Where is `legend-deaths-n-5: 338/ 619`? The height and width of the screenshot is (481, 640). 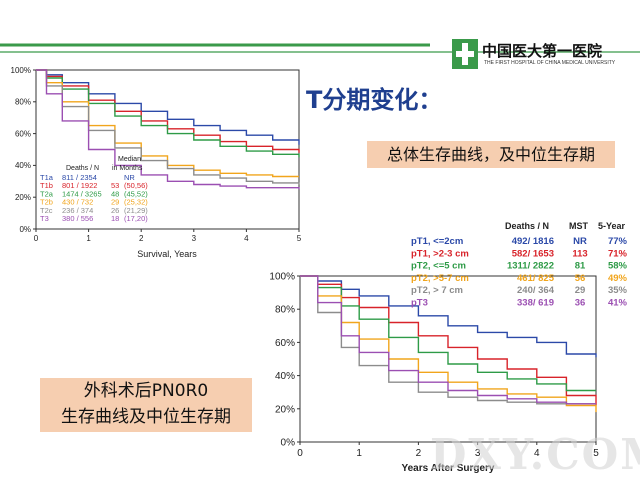
legend-deaths-n-5: 338/ 619 is located at coordinates (535, 303).